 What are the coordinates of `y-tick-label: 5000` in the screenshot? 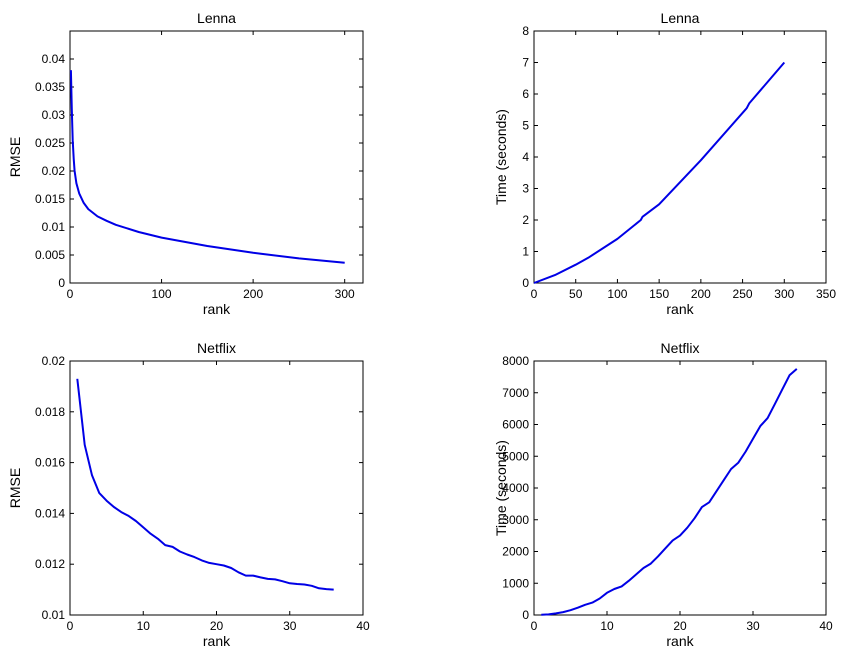 It's located at (515, 456).